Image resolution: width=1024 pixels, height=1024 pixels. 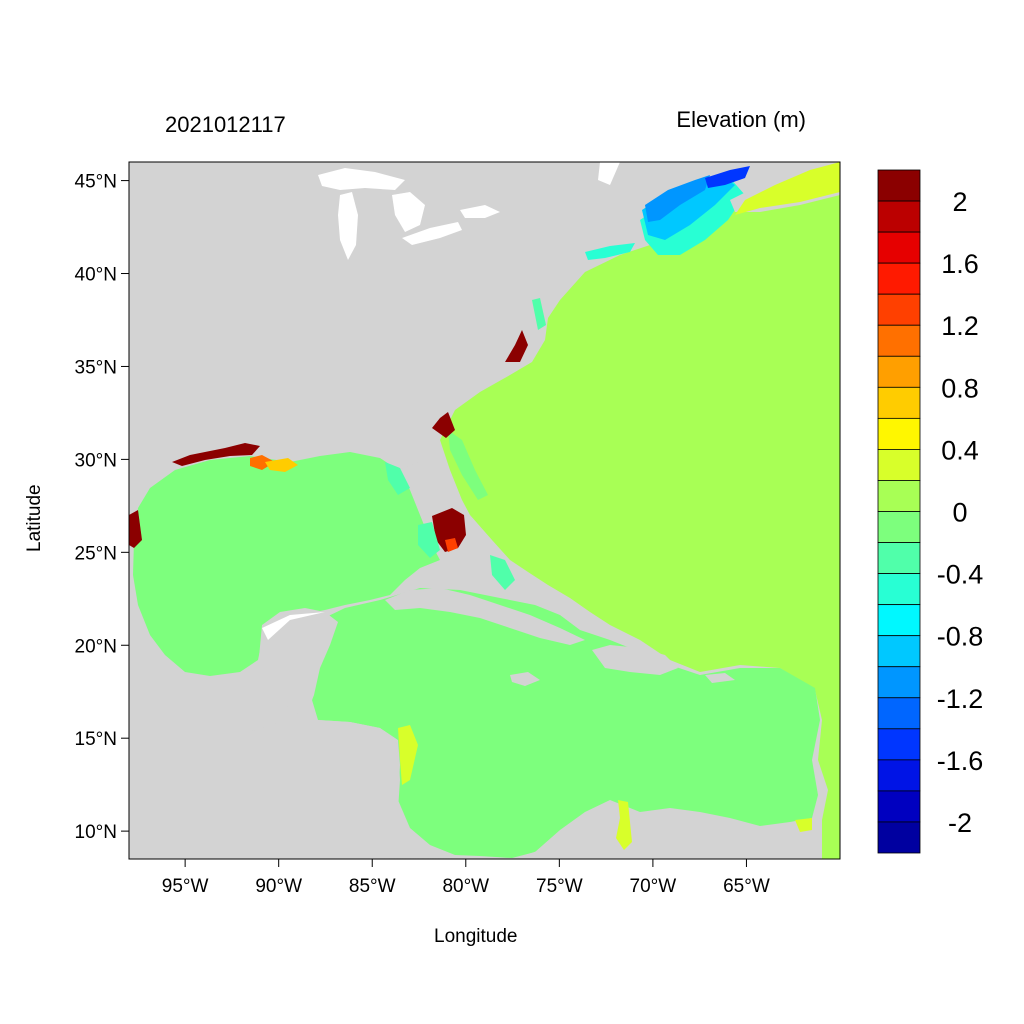 What do you see at coordinates (746, 886) in the screenshot?
I see `x-tick-label: 65°W` at bounding box center [746, 886].